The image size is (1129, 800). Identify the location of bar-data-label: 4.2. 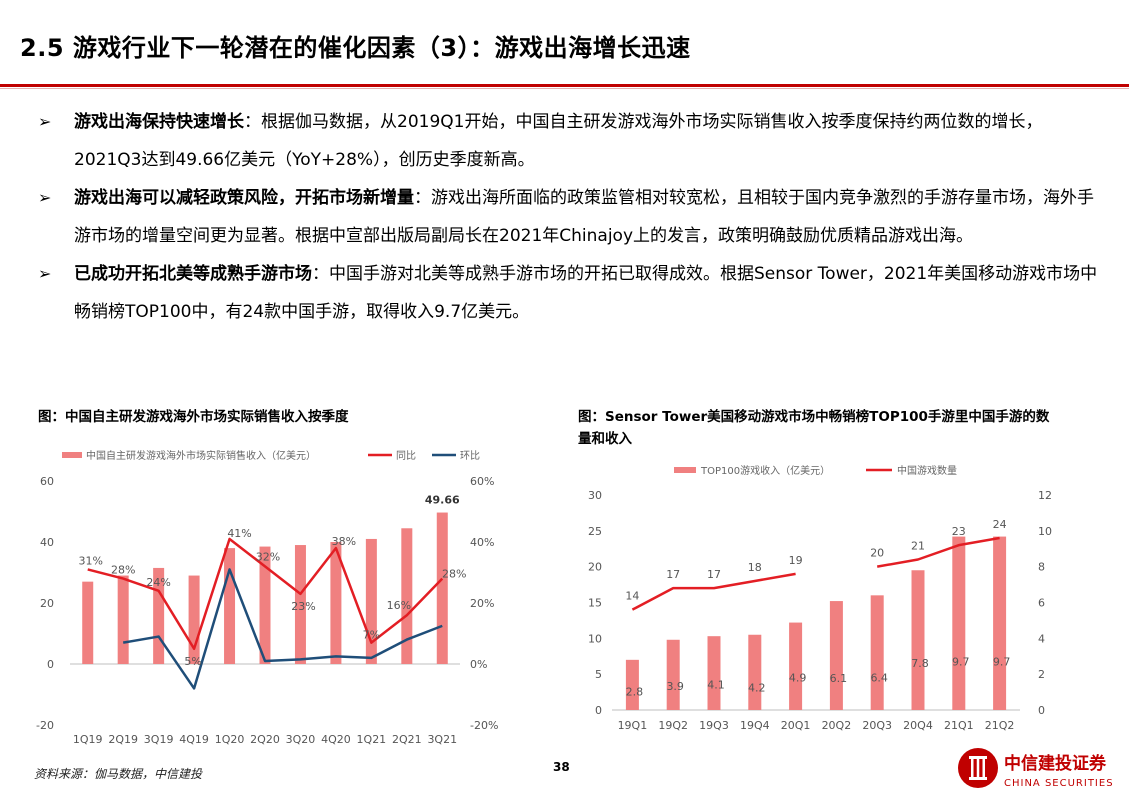
(757, 687).